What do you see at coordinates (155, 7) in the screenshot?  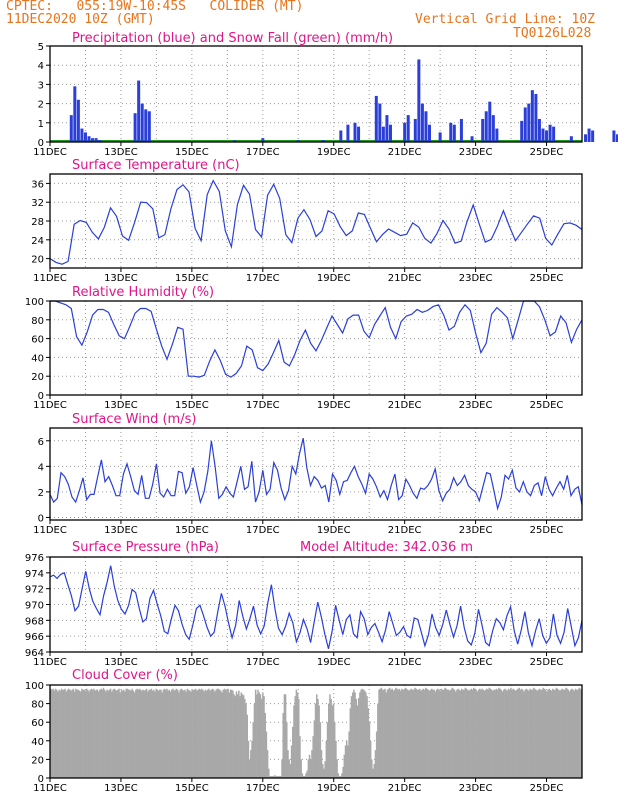 I see `station-header: CPTEC: 055:19W-10:45S COLIDER (MT)` at bounding box center [155, 7].